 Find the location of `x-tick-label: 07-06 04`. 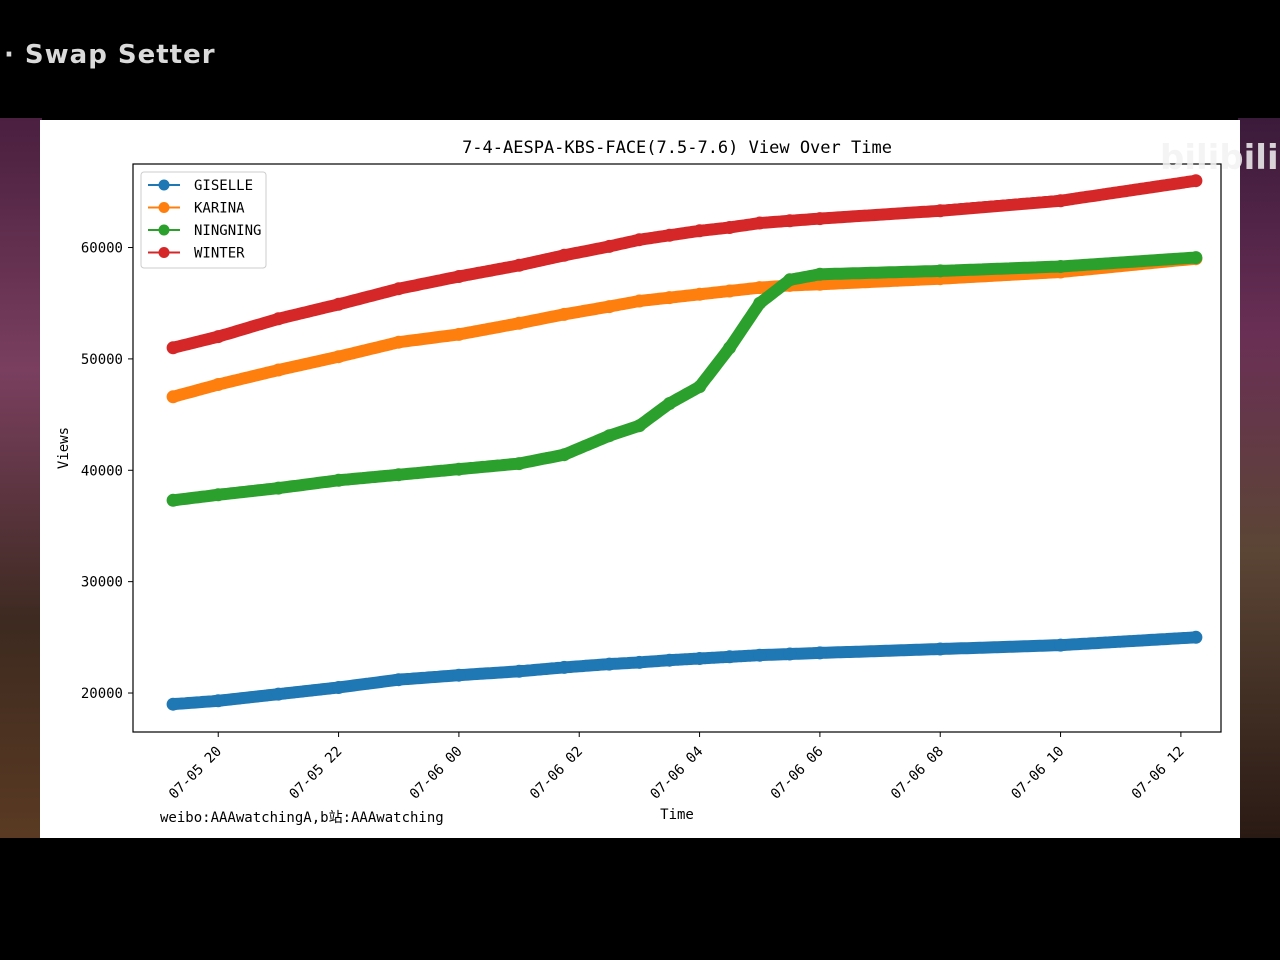

x-tick-label: 07-06 04 is located at coordinates (676, 773).